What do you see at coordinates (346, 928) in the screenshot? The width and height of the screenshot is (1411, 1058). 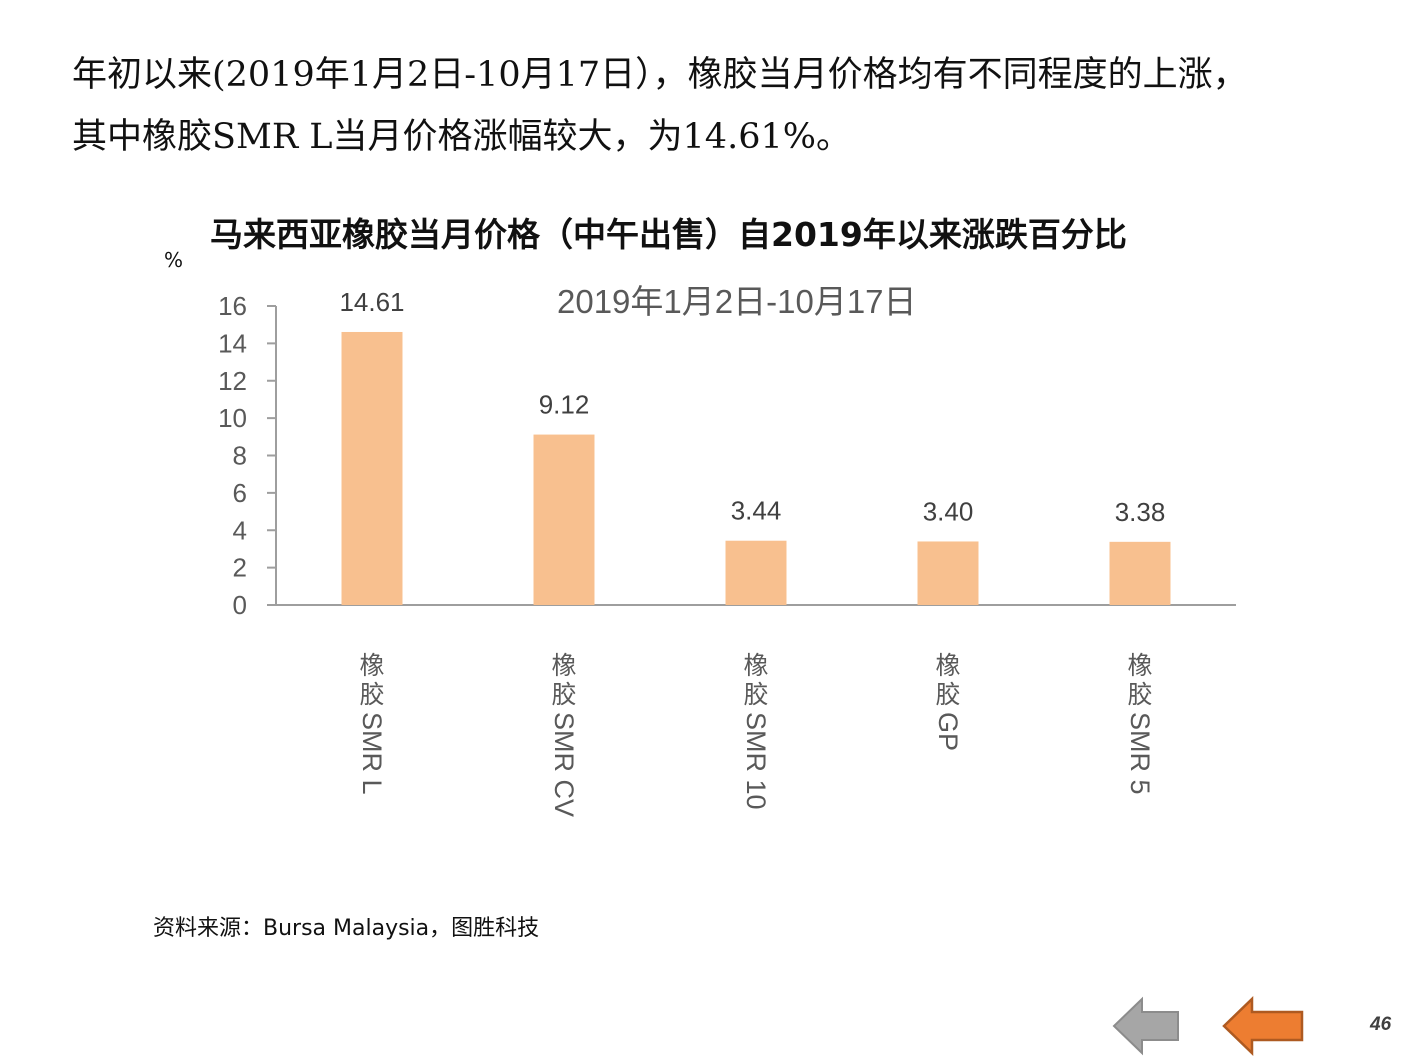 I see `source-note: 资料来源：Bursa Malaysia，图胜科技` at bounding box center [346, 928].